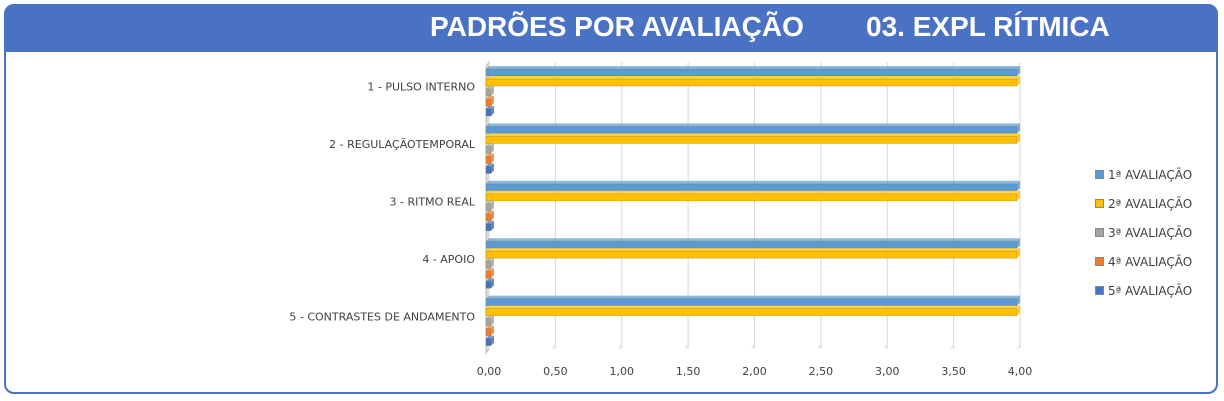  Describe the element at coordinates (617, 26) in the screenshot. I see `chart-title: PADRÕES POR AVALIAÇÃO` at that location.